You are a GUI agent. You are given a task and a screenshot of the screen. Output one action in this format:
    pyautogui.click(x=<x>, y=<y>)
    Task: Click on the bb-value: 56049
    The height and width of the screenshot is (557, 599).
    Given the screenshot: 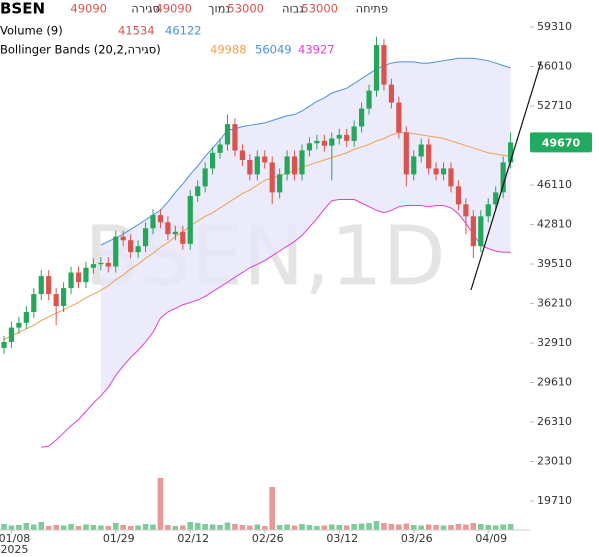 What is the action you would take?
    pyautogui.click(x=273, y=50)
    